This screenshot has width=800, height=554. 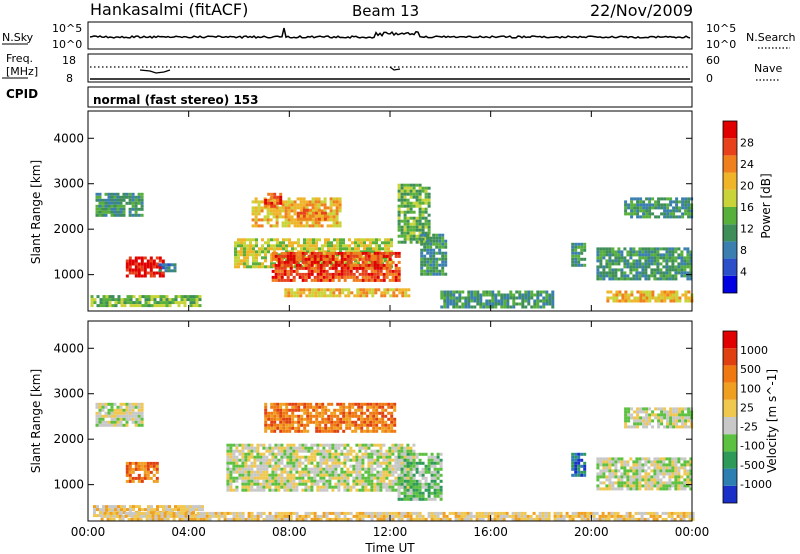 What do you see at coordinates (67, 28) in the screenshot?
I see `nsky-tick-top: 10^5` at bounding box center [67, 28].